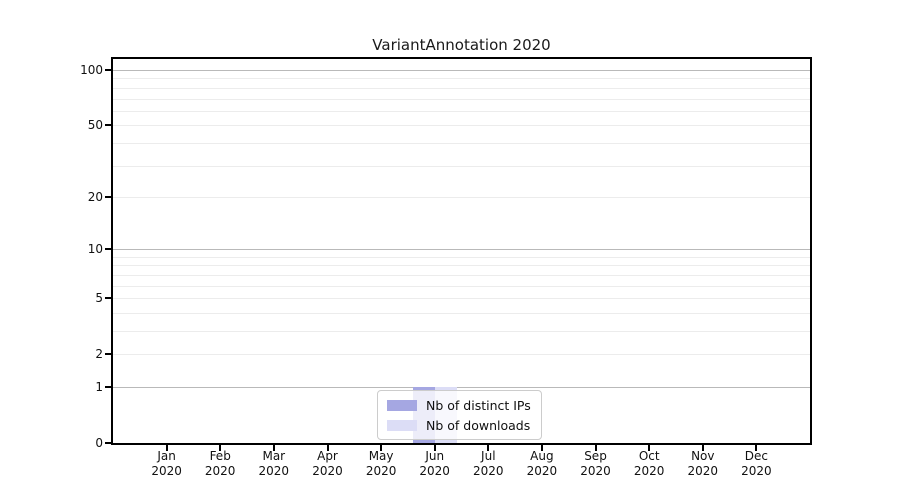 The height and width of the screenshot is (500, 900). I want to click on x-axis-tick-label: Apr 2020, so click(327, 463).